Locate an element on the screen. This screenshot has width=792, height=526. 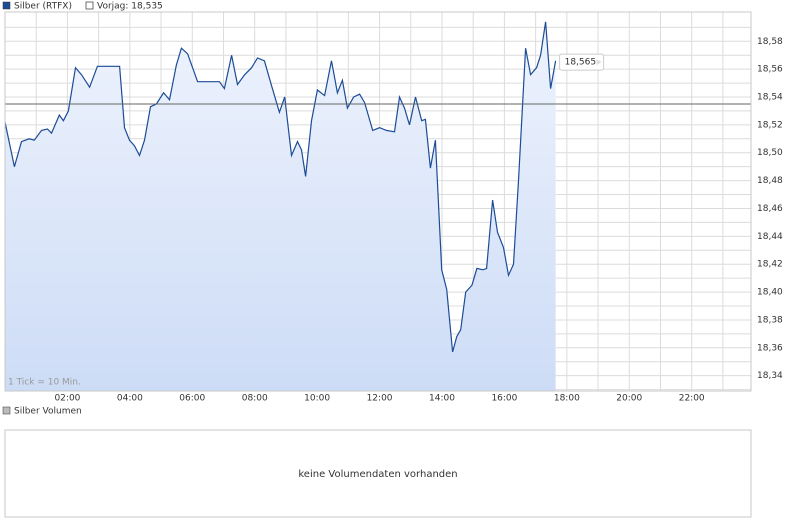
legend-label: Vorjag: 18,535 is located at coordinates (130, 7).